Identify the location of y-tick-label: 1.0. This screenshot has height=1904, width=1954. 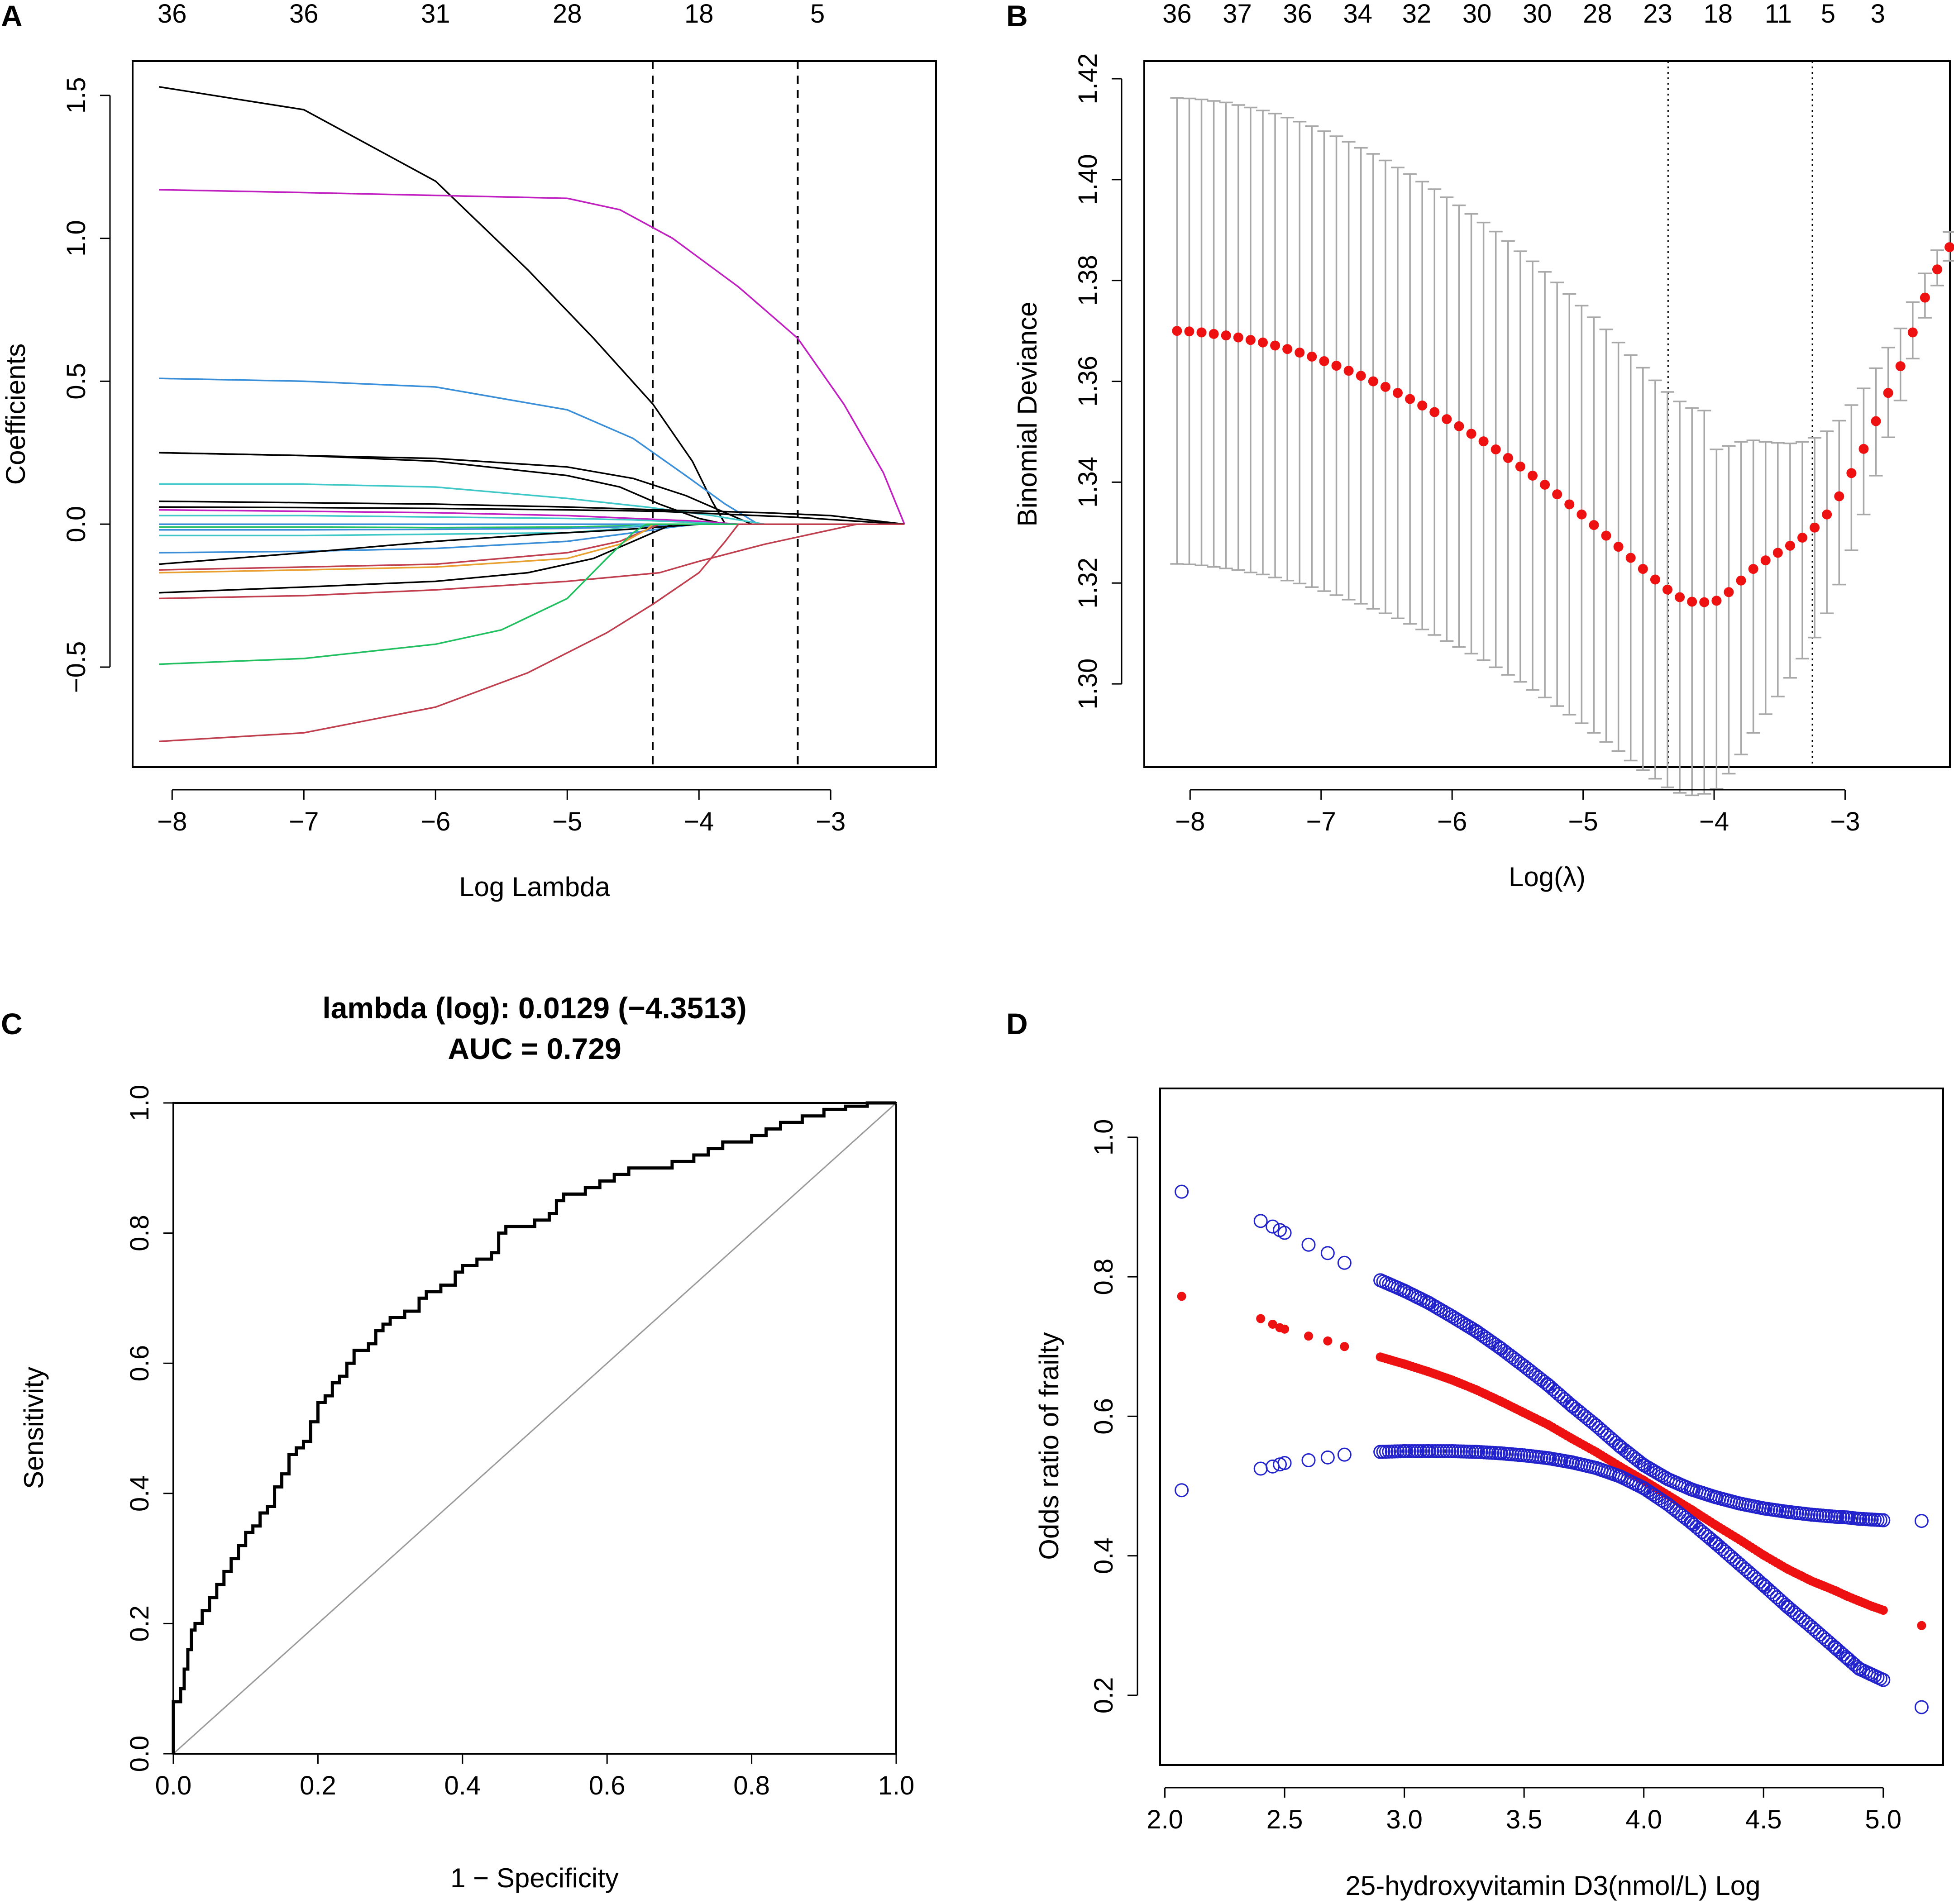
(1103, 1137).